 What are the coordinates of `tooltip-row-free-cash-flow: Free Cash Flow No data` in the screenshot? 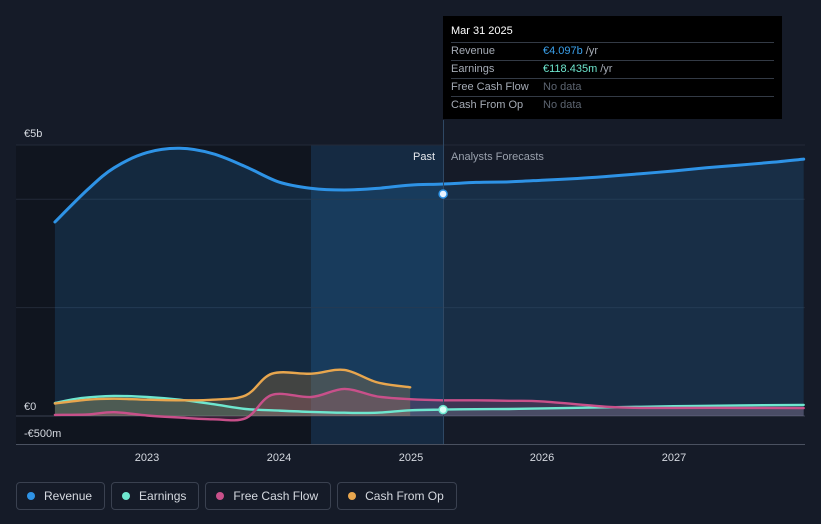 It's located at (612, 88).